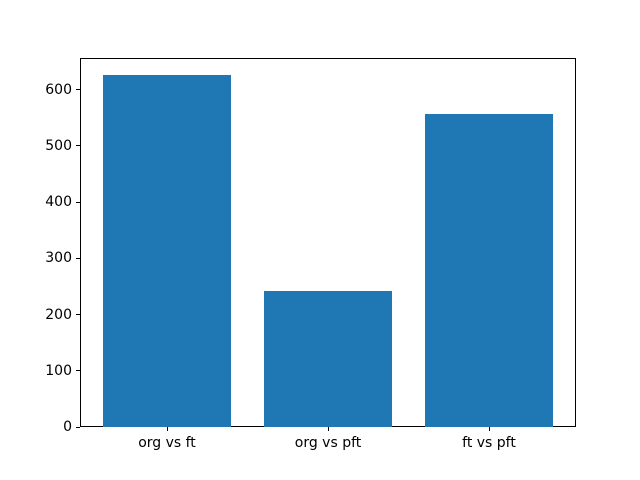 This screenshot has height=480, width=640. I want to click on x-tick-label-0: org vs ft, so click(167, 443).